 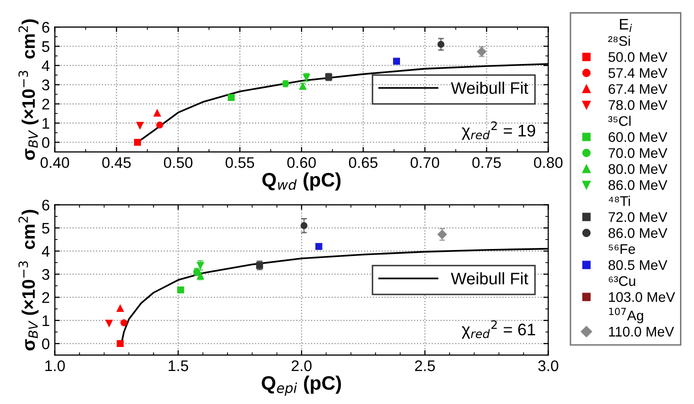 I want to click on text: ²⁸Si, so click(x=619, y=41).